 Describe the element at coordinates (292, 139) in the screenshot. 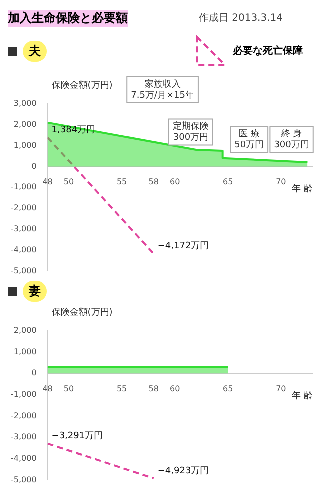

I see `annotation: 終 身 300万円` at that location.